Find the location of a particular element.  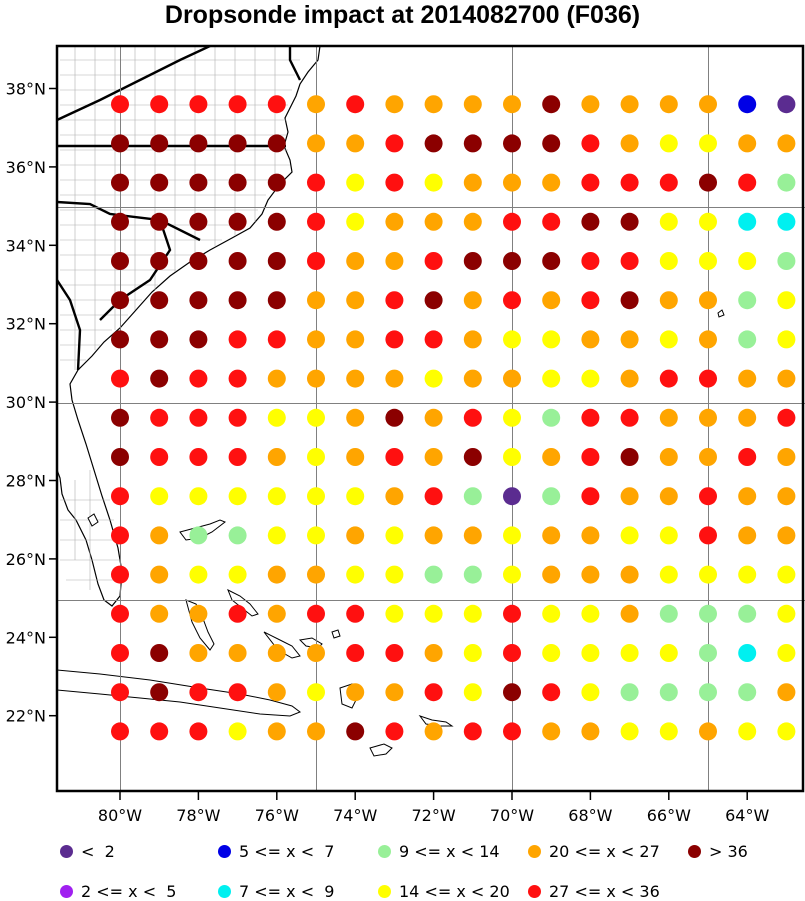

lon-tick-label: 72°W is located at coordinates (434, 815).